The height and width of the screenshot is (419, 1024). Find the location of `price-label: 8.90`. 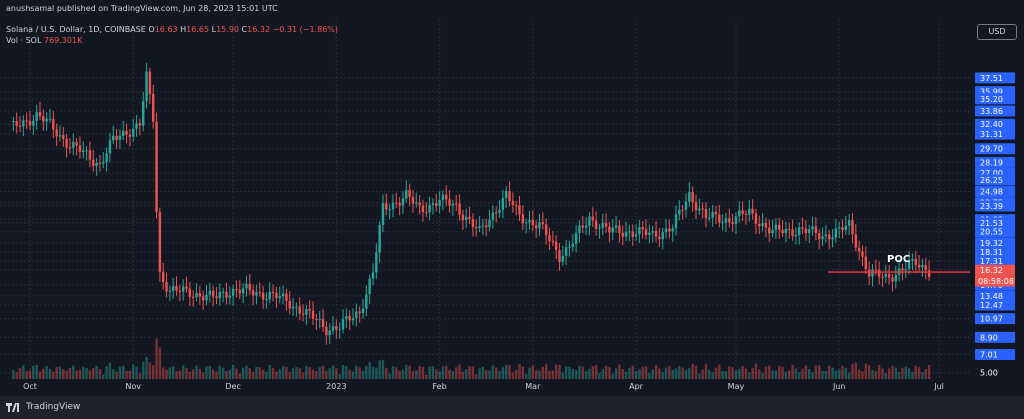

price-label: 8.90 is located at coordinates (989, 337).